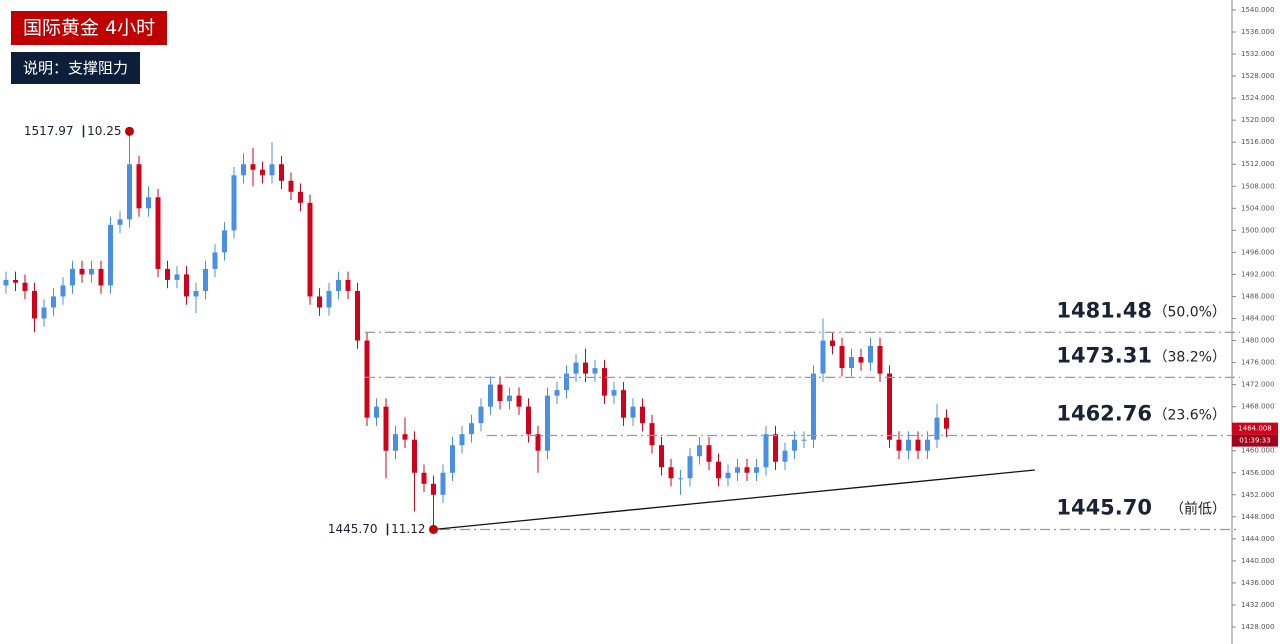  What do you see at coordinates (1257, 583) in the screenshot?
I see `y-tick-label: 1436.000` at bounding box center [1257, 583].